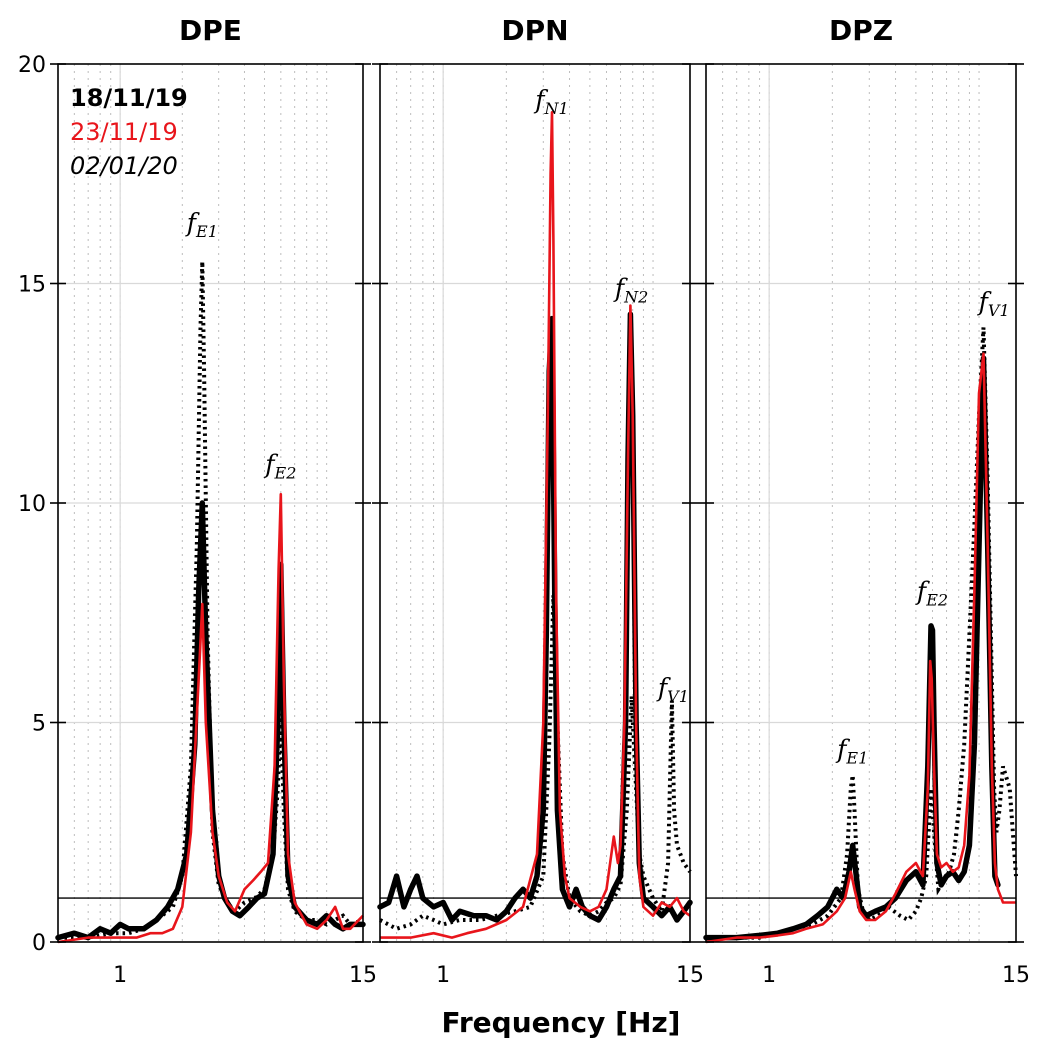  I want to click on peak-annotation-n1: fN1, so click(550, 101).